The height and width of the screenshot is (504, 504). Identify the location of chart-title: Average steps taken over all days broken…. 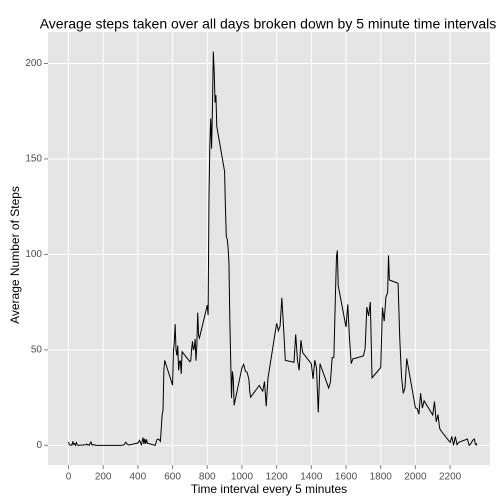
(268, 24).